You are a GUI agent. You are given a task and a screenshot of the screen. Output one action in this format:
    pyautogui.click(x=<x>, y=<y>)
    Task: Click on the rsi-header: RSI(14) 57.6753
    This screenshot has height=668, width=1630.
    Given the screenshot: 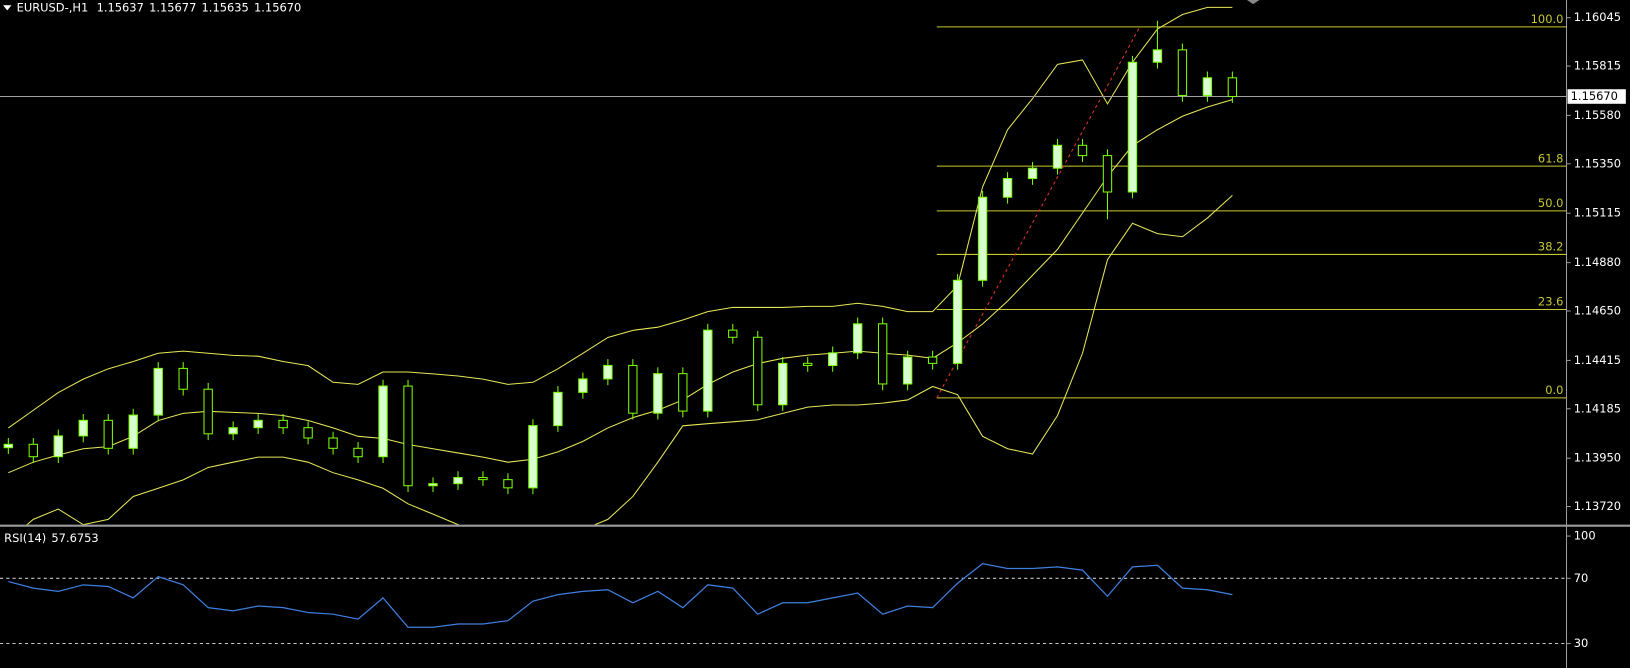 What is the action you would take?
    pyautogui.click(x=51, y=538)
    